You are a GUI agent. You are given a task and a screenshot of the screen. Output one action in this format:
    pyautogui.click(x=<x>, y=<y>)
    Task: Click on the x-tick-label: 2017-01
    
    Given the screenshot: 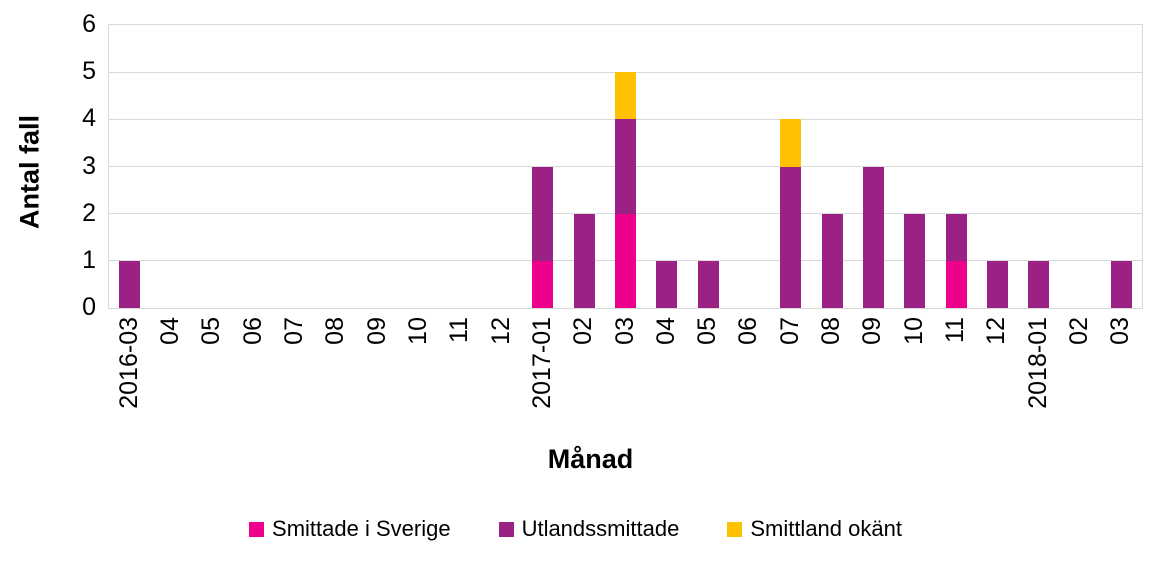 What is the action you would take?
    pyautogui.click(x=541, y=363)
    